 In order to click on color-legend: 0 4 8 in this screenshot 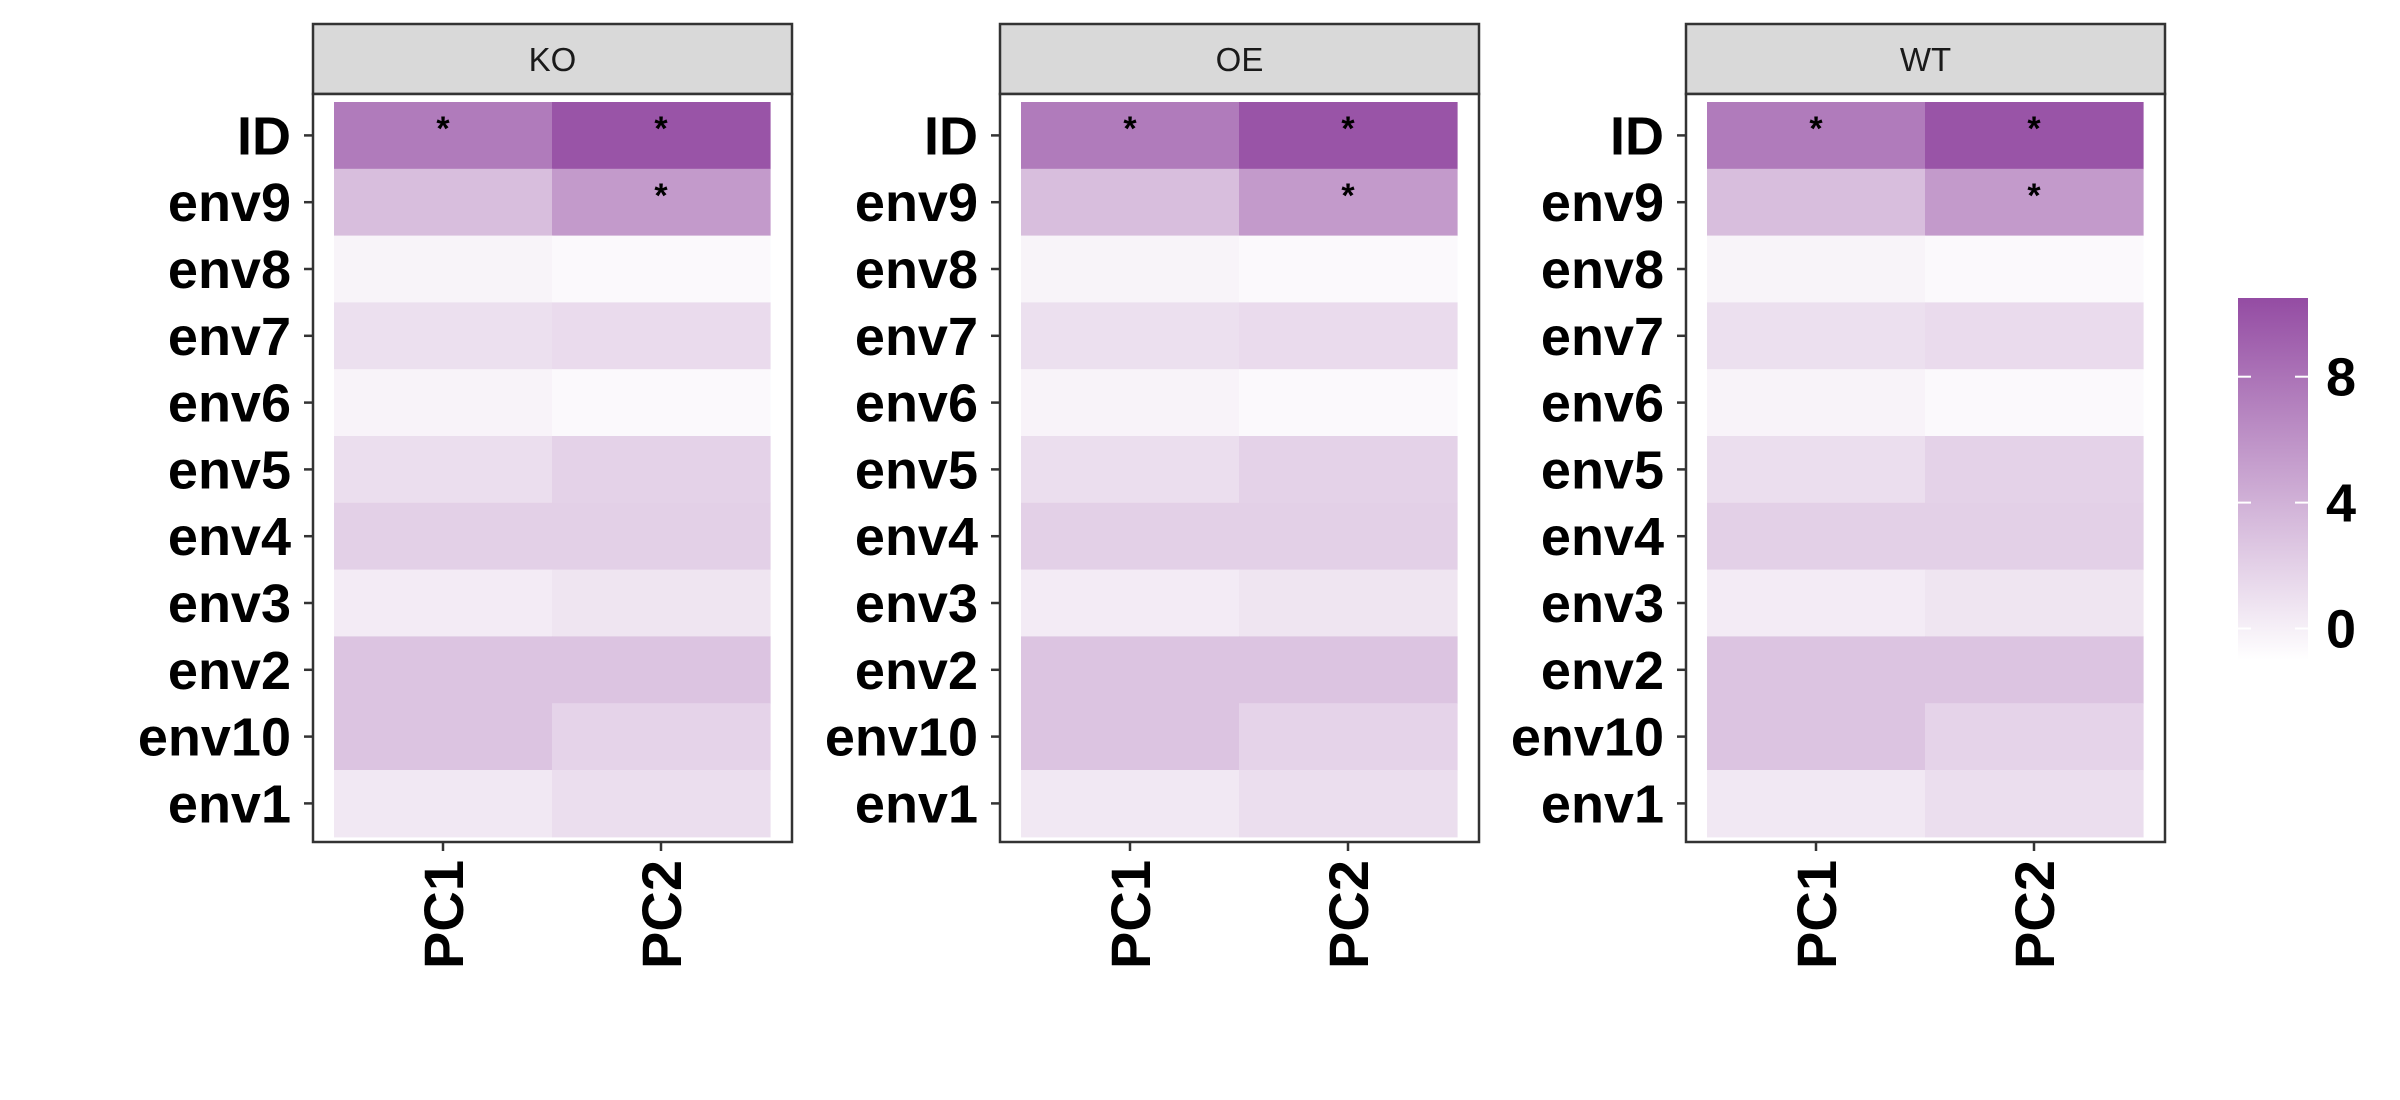, I will do `click(2297, 479)`.